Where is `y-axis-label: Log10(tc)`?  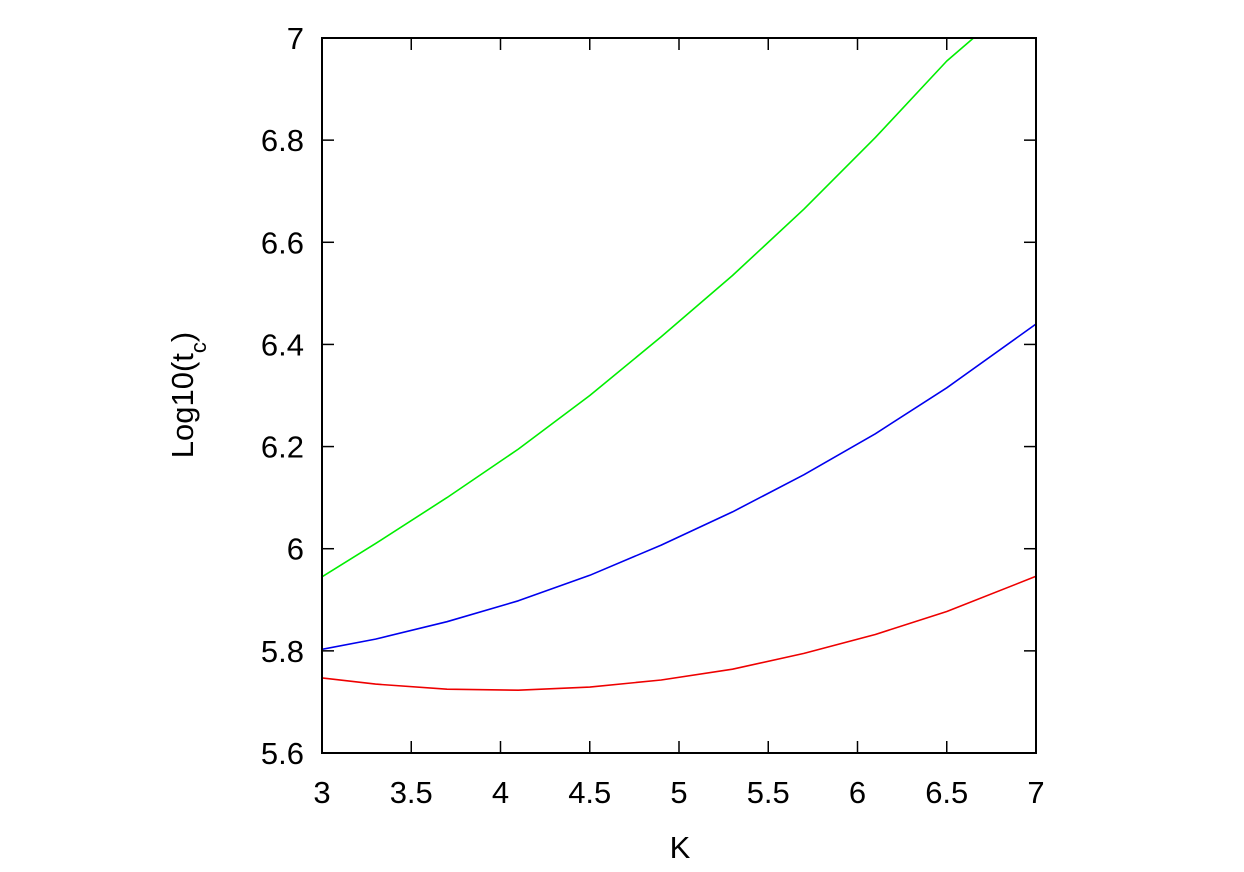
y-axis-label: Log10(tc) is located at coordinates (188, 395).